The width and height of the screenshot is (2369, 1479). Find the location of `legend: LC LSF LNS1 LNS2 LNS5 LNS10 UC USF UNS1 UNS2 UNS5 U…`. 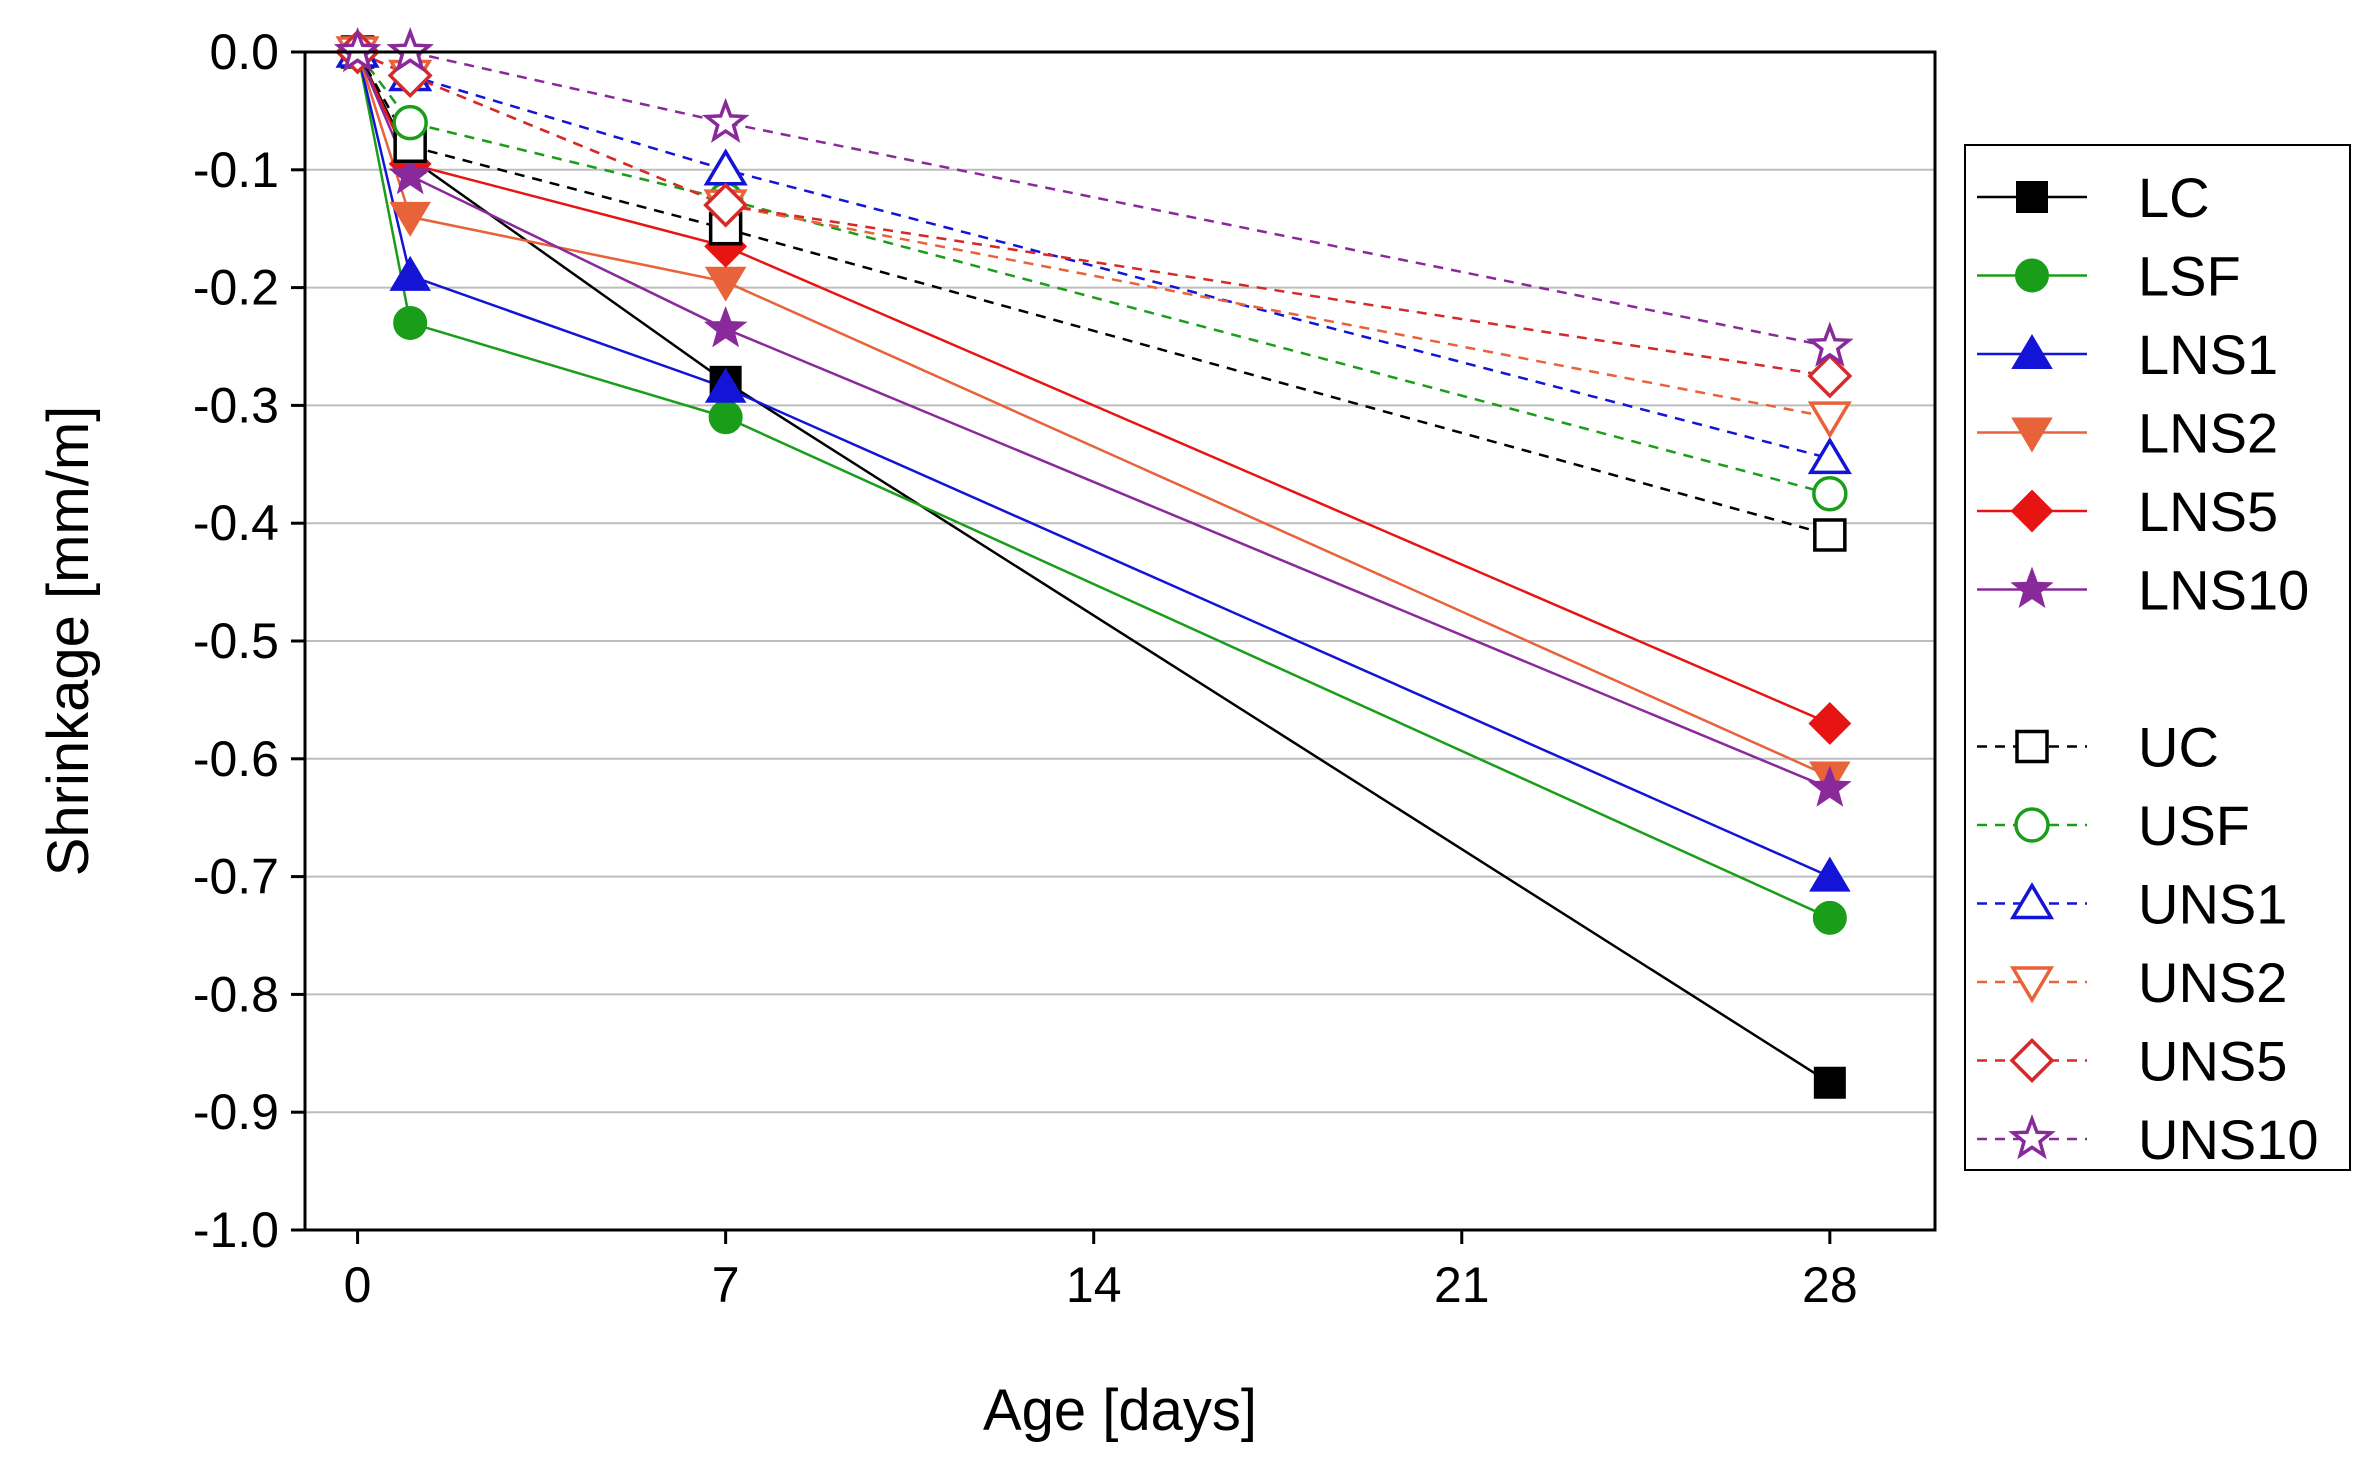

legend: LC LSF LNS1 LNS2 LNS5 LNS10 UC USF UNS1 UNS2 UNS5 U… is located at coordinates (2157, 657).